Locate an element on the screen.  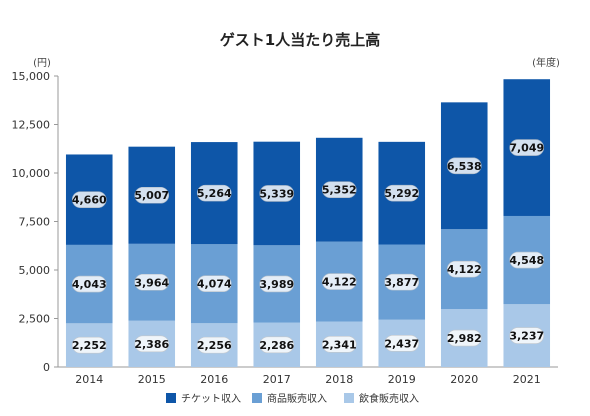
data-label: 4,660 is located at coordinates (89, 200).